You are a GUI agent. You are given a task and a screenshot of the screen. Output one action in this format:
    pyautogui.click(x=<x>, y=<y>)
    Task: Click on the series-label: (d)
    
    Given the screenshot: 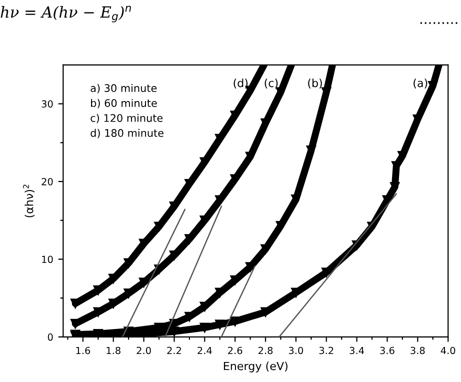 What is the action you would take?
    pyautogui.click(x=241, y=83)
    